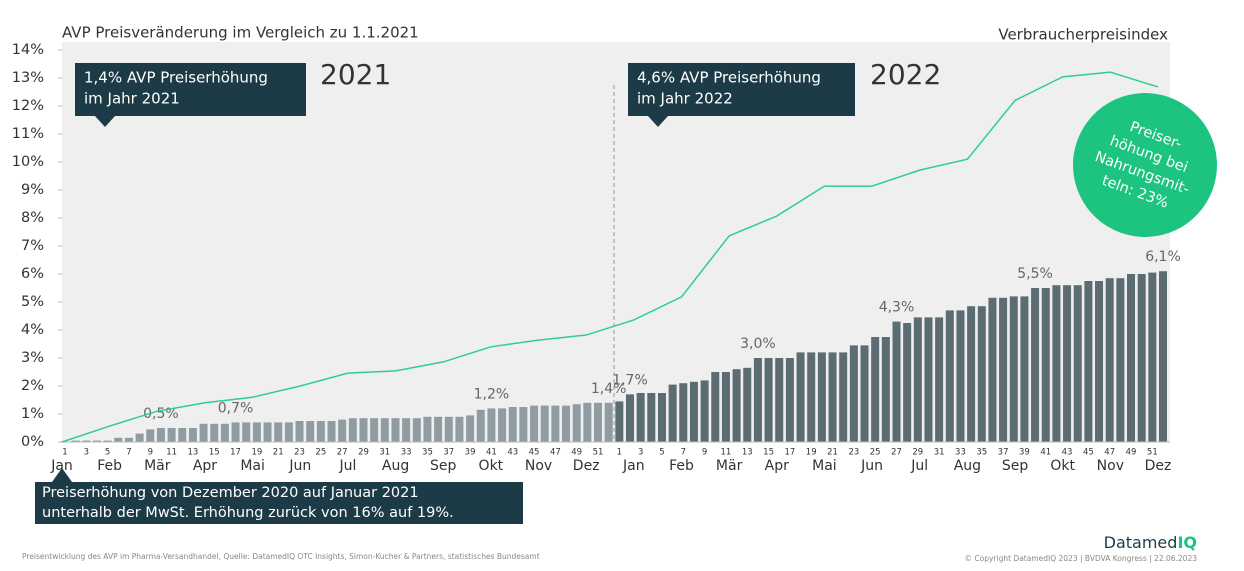 The image size is (1244, 571). What do you see at coordinates (824, 466) in the screenshot?
I see `x-tick-label: Mai` at bounding box center [824, 466].